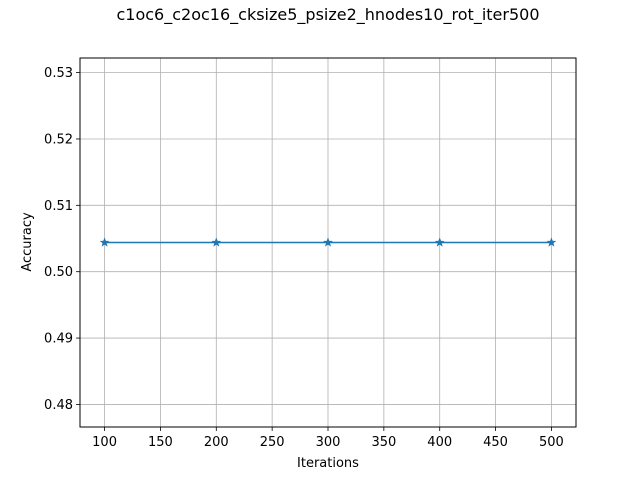 The image size is (640, 480). What do you see at coordinates (216, 442) in the screenshot?
I see `x-tick-label: 200` at bounding box center [216, 442].